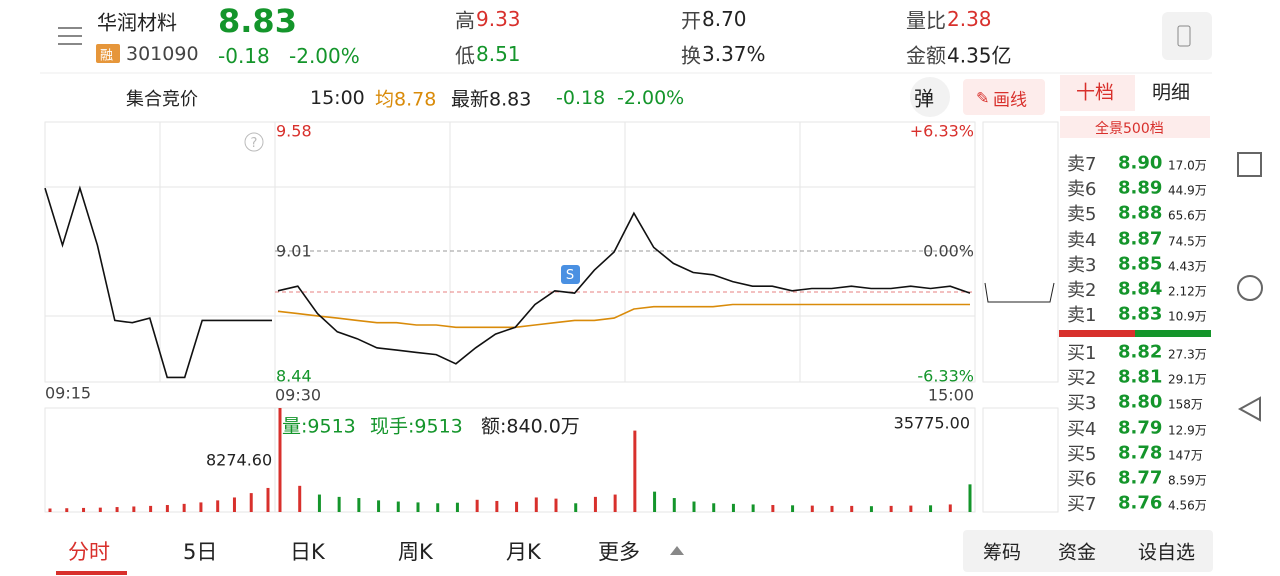 This screenshot has height=576, width=1280. I want to click on vol-max: 35775.00, so click(931, 423).